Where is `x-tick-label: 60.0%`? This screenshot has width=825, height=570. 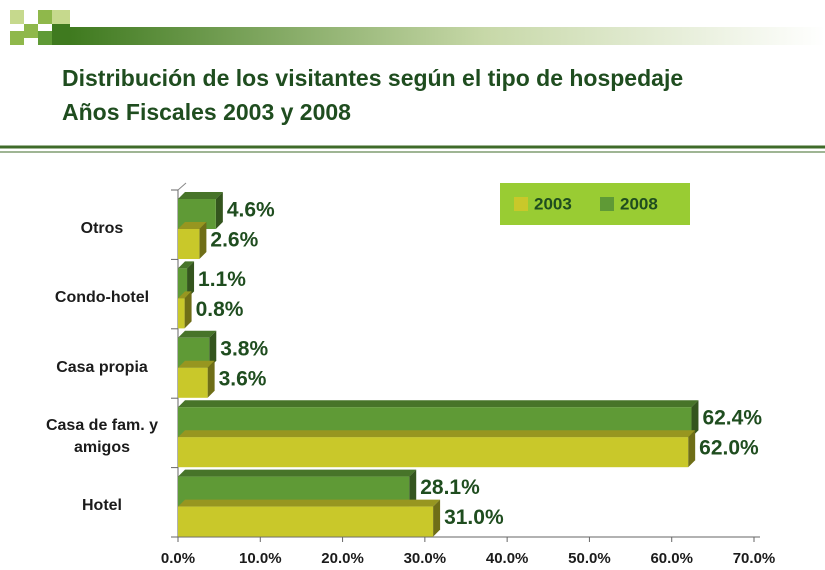 x-tick-label: 60.0% is located at coordinates (671, 558).